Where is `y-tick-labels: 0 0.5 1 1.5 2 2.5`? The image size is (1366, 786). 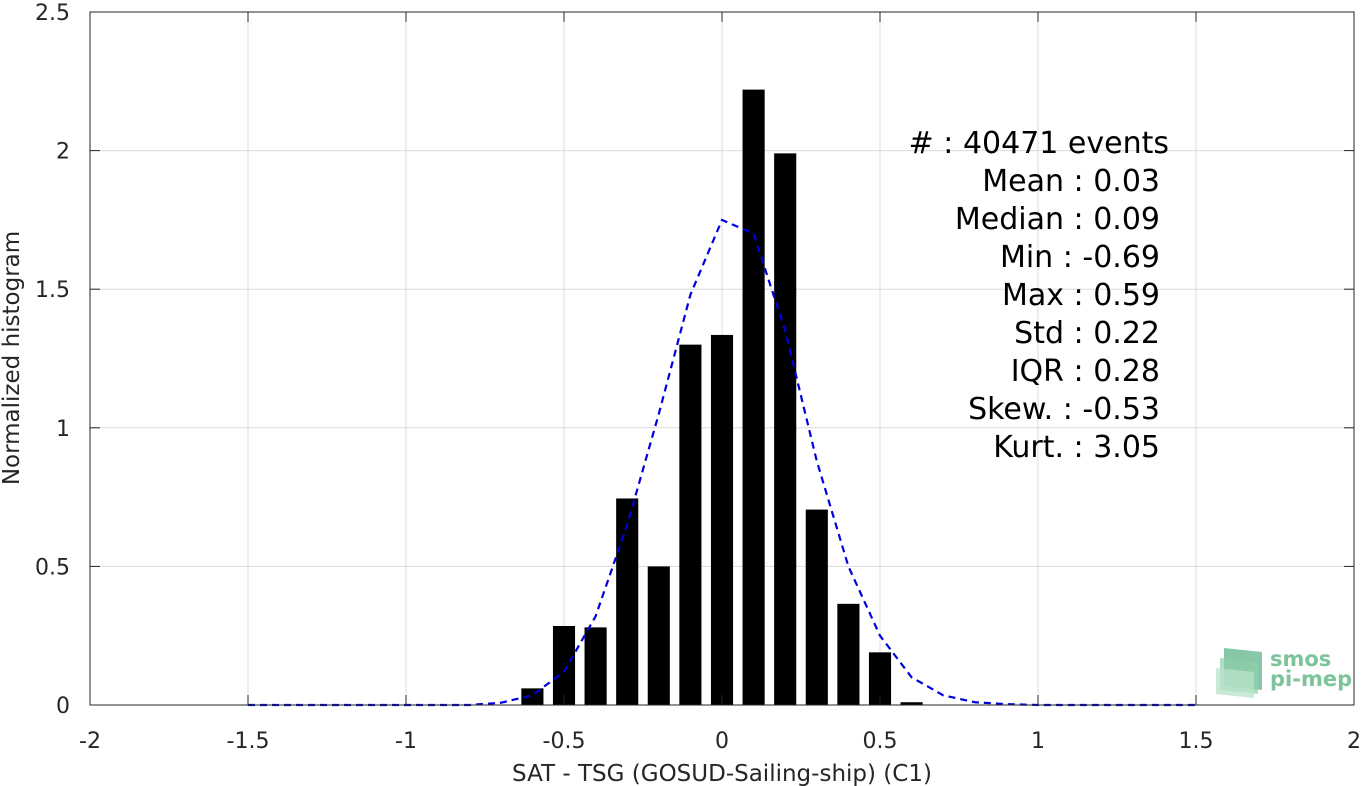 y-tick-labels: 0 0.5 1 1.5 2 2.5 is located at coordinates (52, 360).